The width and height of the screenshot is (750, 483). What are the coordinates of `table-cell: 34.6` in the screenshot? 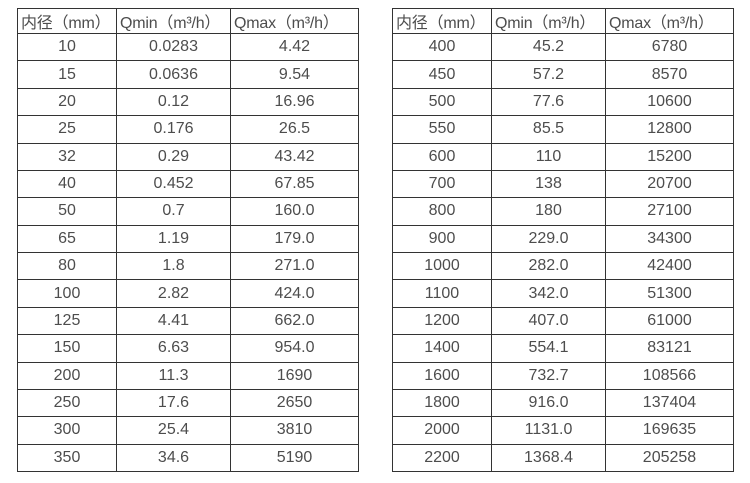 It's located at (173, 458).